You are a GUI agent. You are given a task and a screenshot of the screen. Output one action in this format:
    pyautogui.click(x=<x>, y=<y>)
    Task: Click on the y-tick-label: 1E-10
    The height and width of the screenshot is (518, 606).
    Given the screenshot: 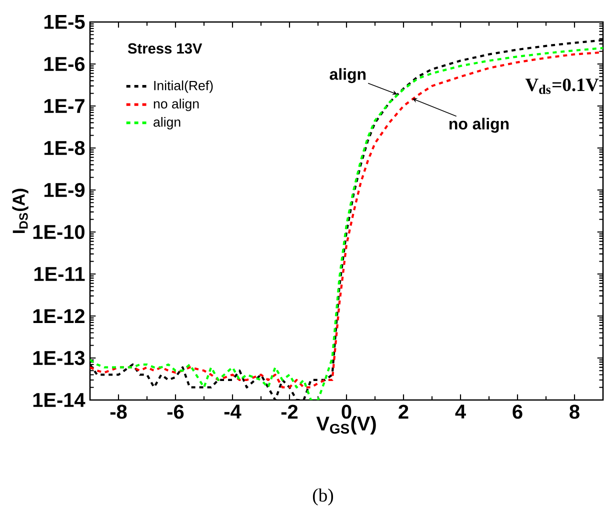 What is the action you would take?
    pyautogui.click(x=58, y=232)
    